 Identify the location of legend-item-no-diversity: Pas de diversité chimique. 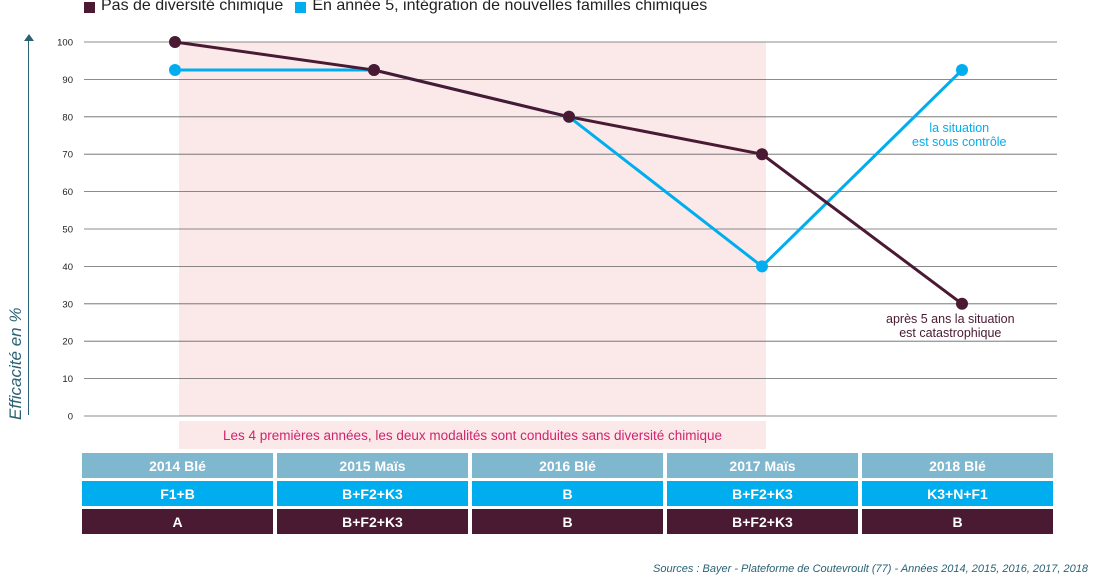
(183, 7).